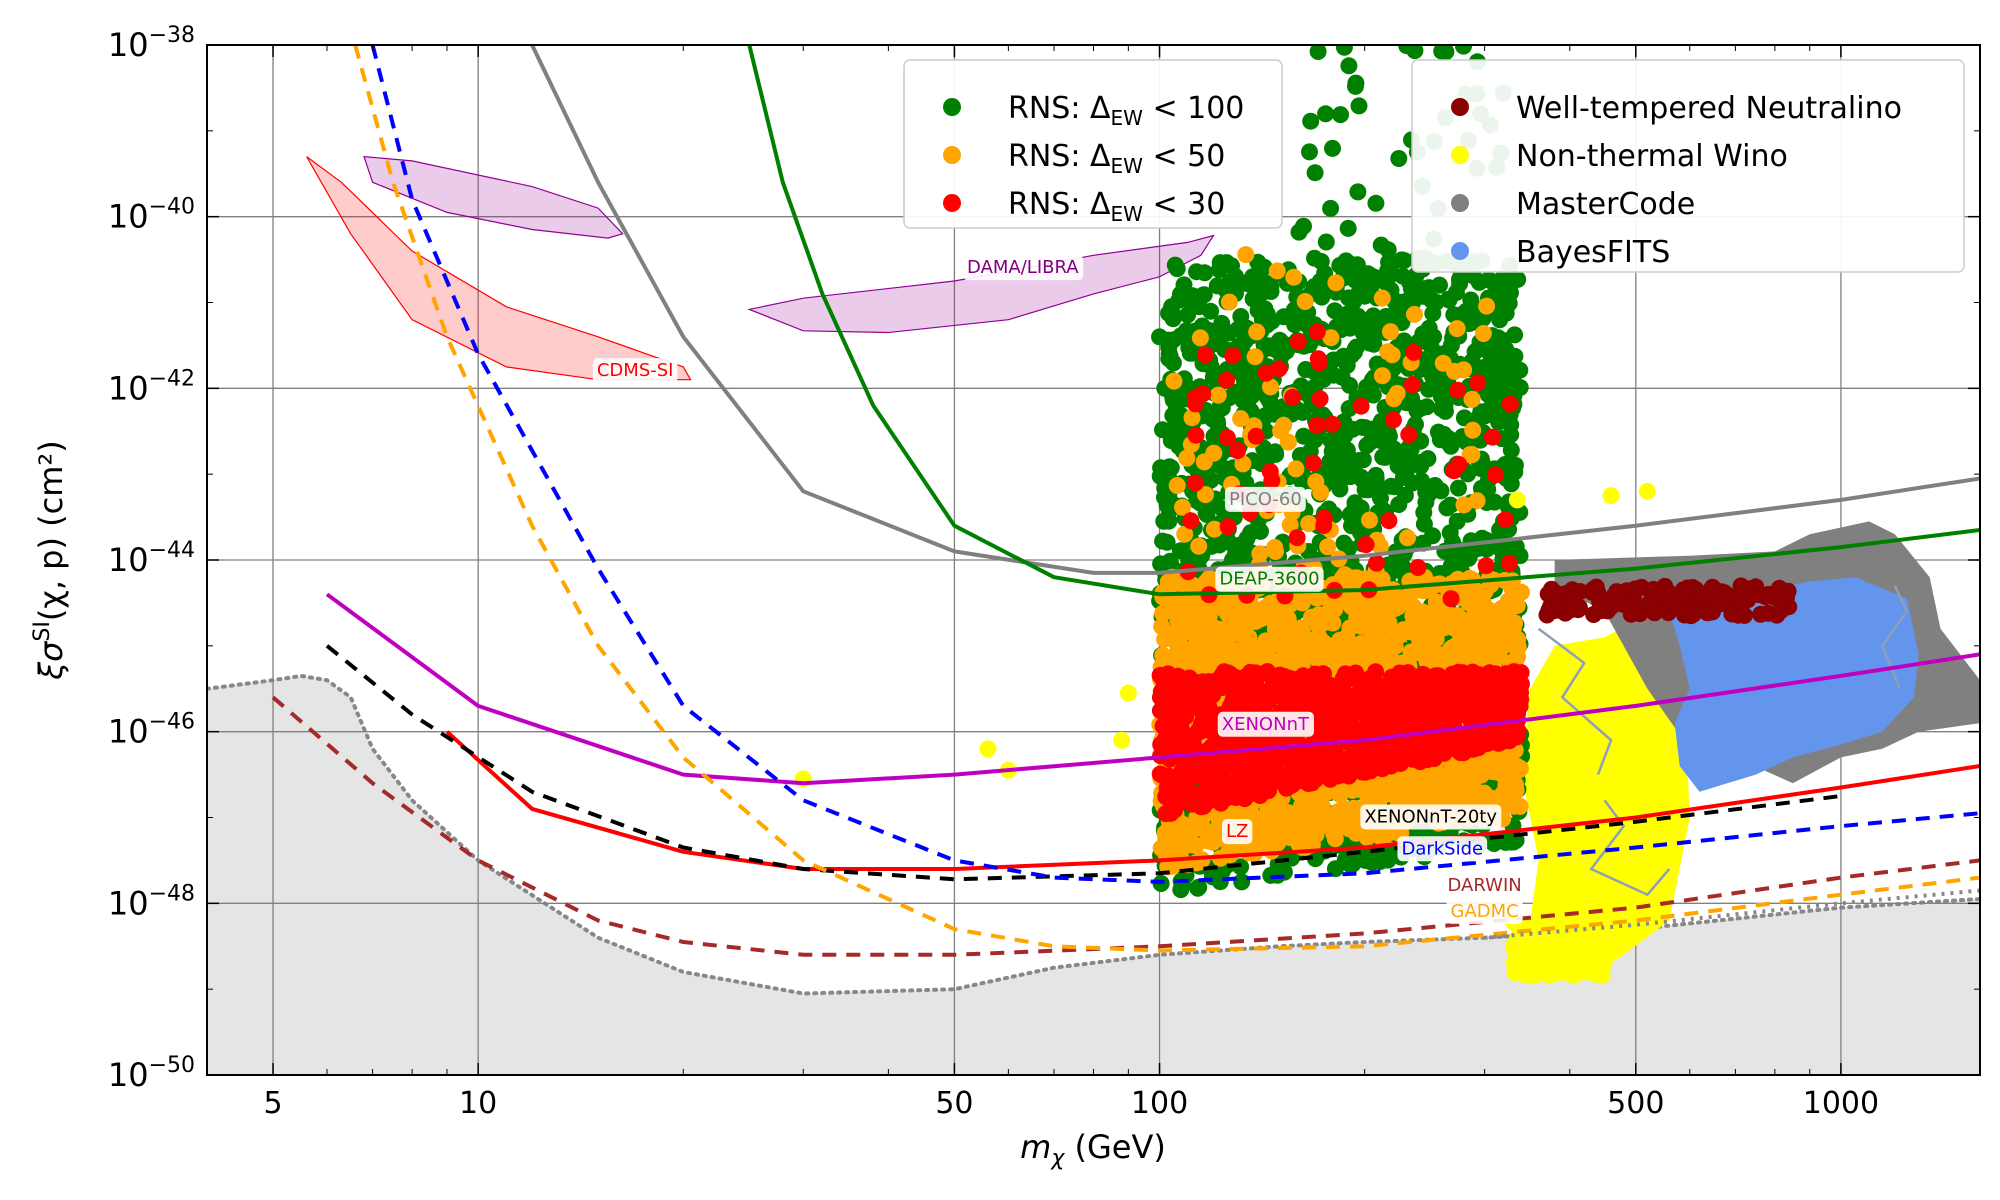  Describe the element at coordinates (151, 901) in the screenshot. I see `y-tick-label: 10−48` at that location.